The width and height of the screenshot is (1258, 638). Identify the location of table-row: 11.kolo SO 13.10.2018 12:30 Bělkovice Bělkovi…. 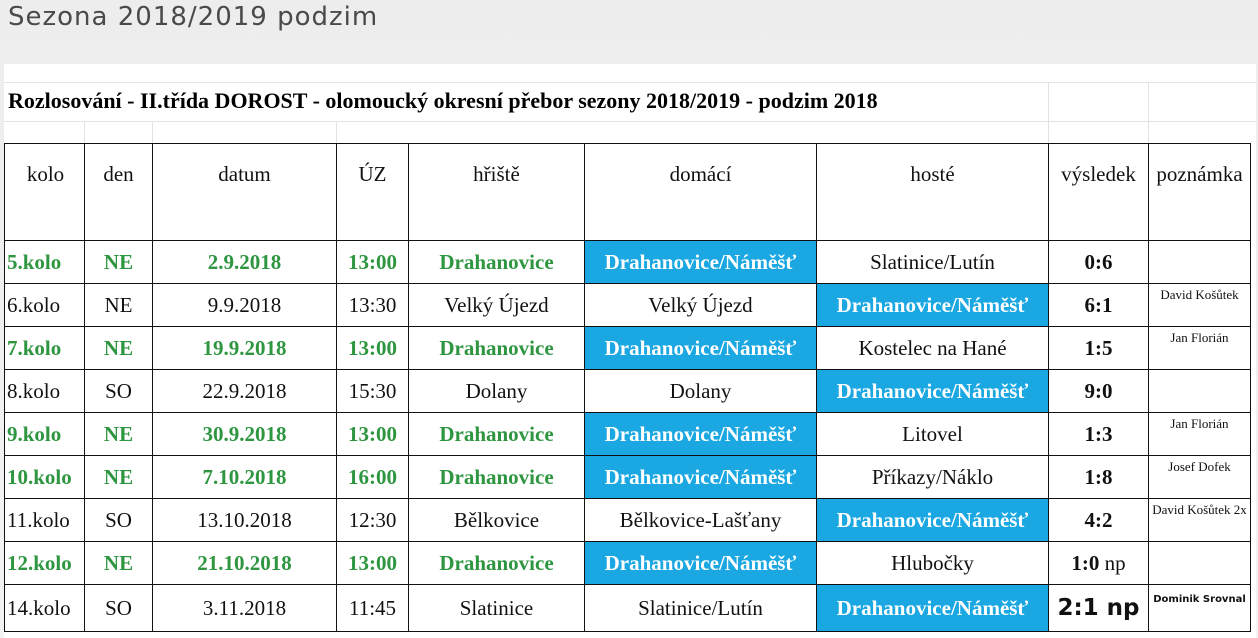
(627, 520).